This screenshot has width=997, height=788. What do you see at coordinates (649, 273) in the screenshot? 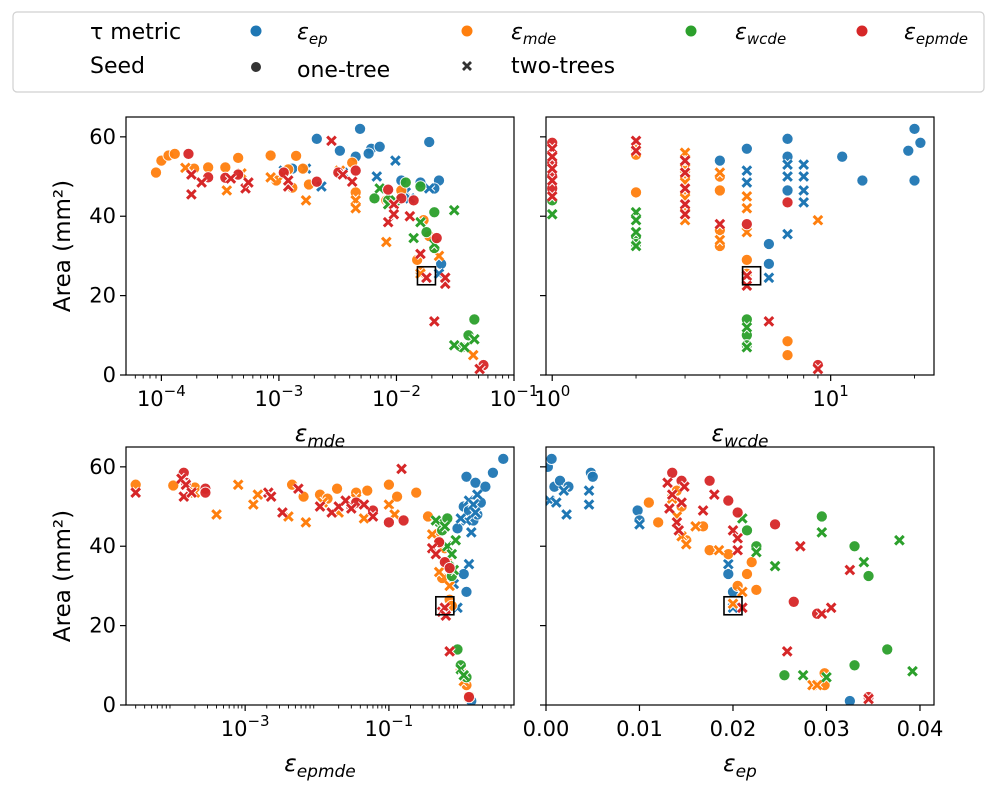
I see `series-one-tree` at bounding box center [649, 273].